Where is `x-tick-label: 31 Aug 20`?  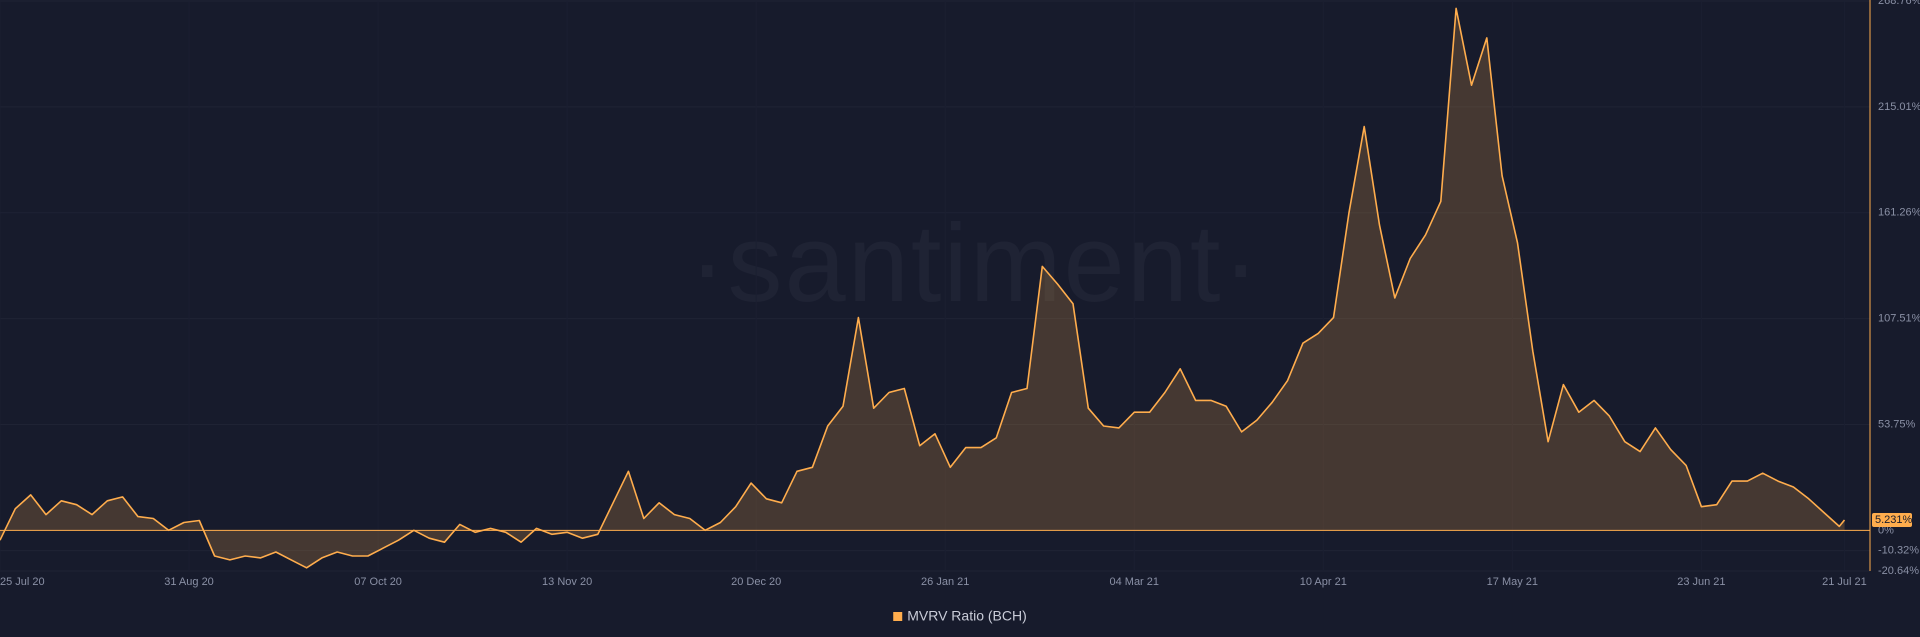
x-tick-label: 31 Aug 20 is located at coordinates (189, 582).